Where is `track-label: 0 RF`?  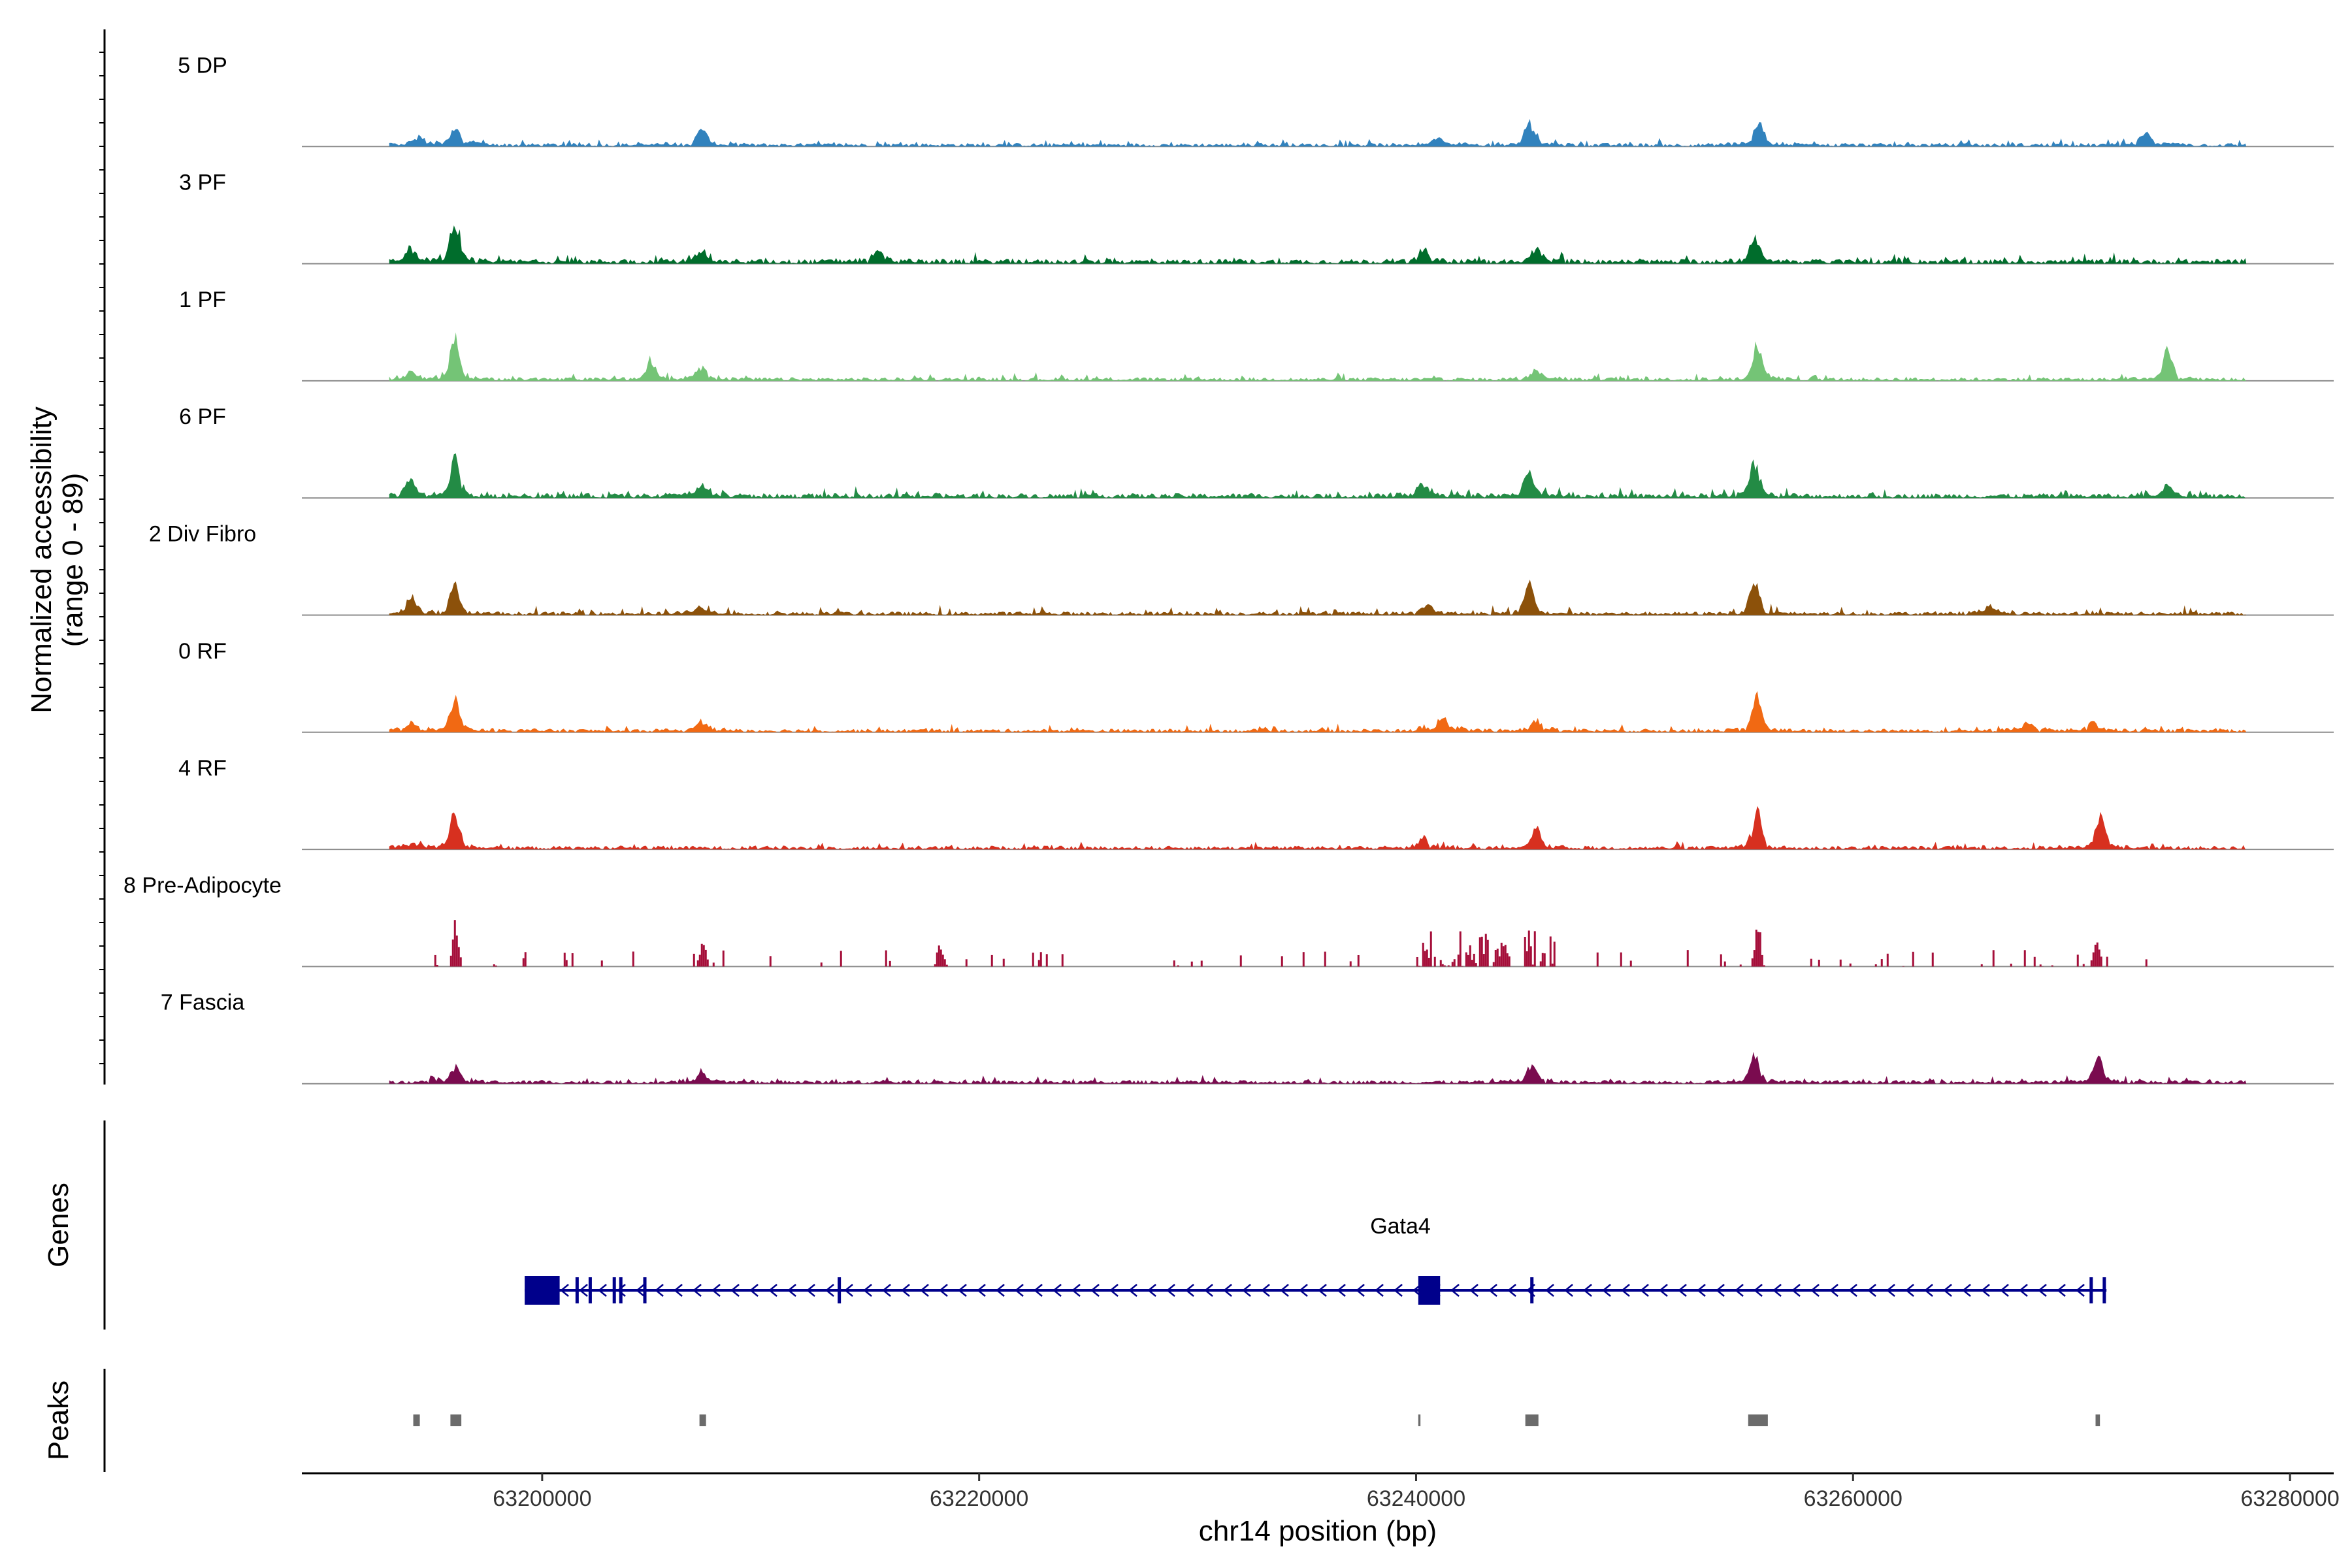
track-label: 0 RF is located at coordinates (202, 651).